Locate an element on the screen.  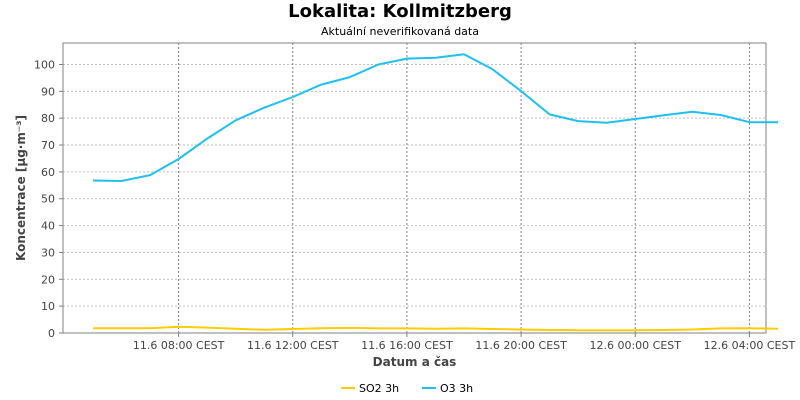
y-tick-label: 100 is located at coordinates (44, 64).